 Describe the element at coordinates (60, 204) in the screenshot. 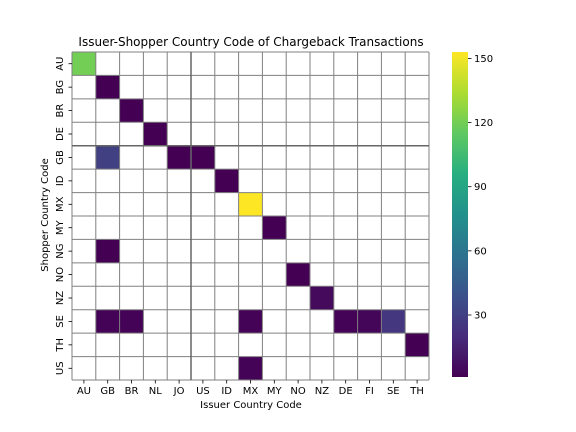

I see `y-tick-label: MX` at that location.